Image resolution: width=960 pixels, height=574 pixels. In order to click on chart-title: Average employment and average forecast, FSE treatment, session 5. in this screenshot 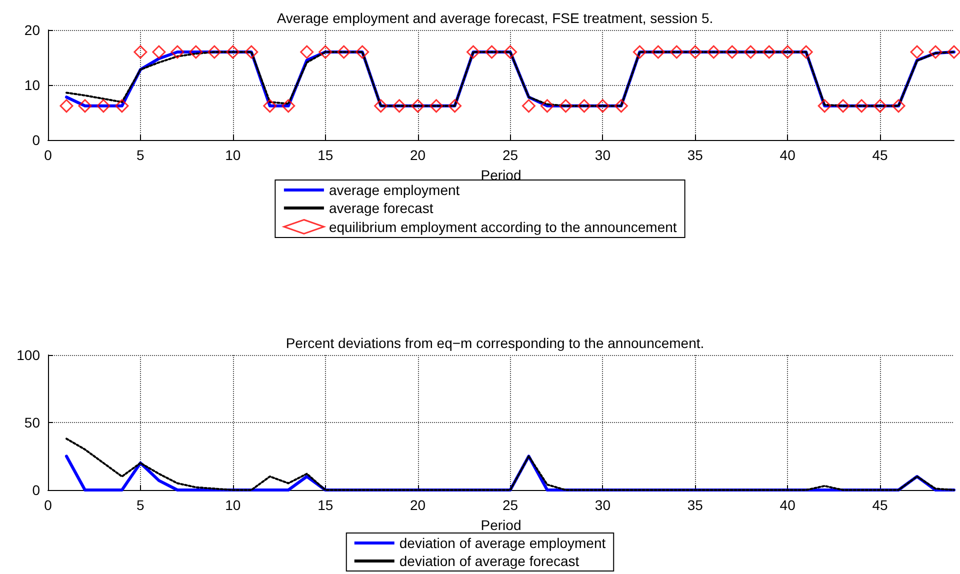, I will do `click(495, 18)`.